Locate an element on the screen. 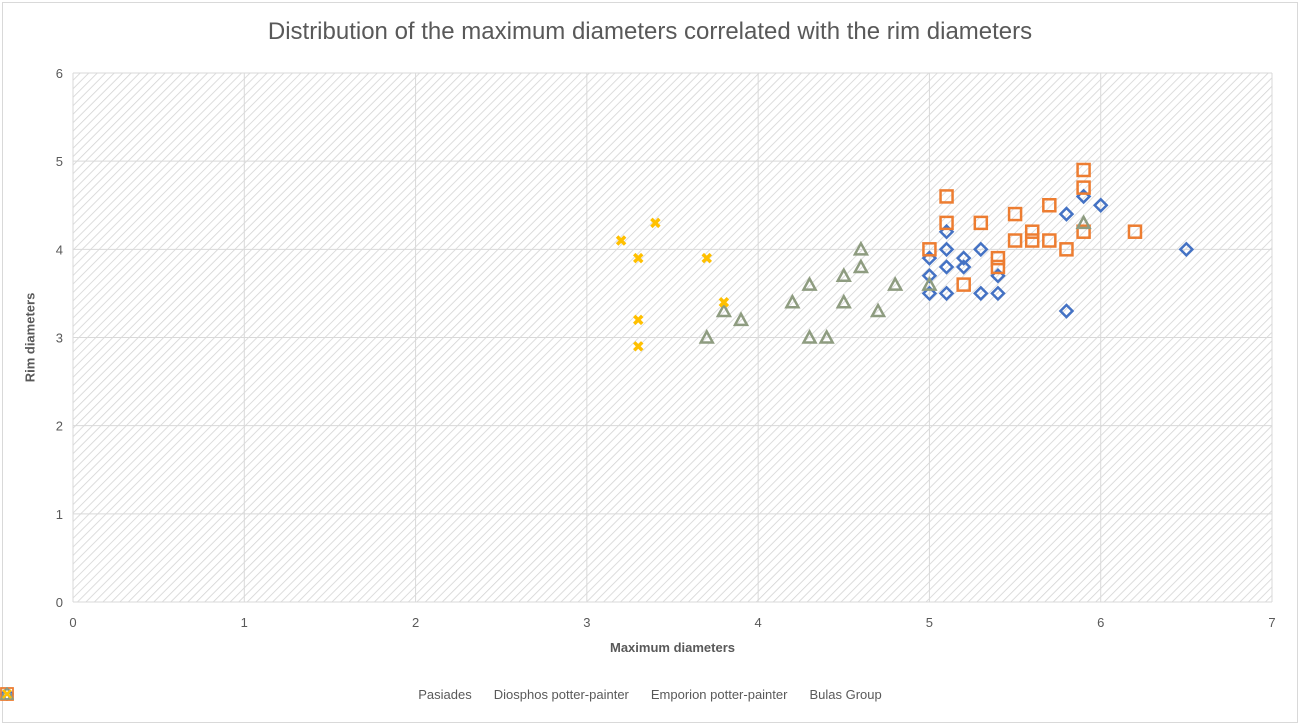  triangle-marker-icon is located at coordinates (7, 693).